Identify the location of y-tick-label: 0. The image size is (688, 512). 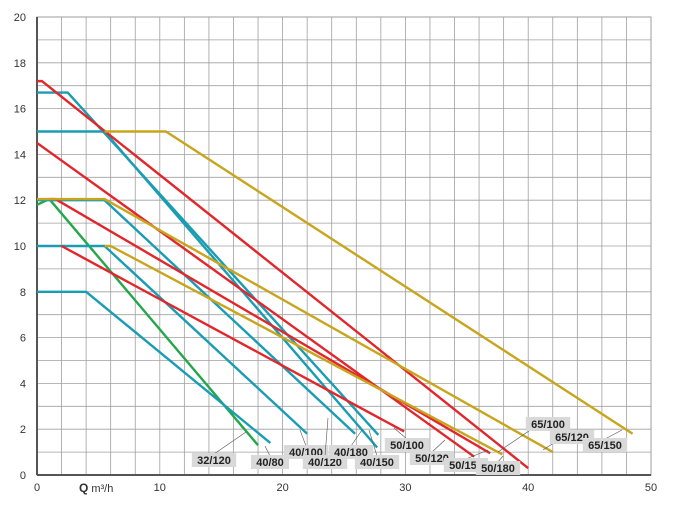
(23, 476).